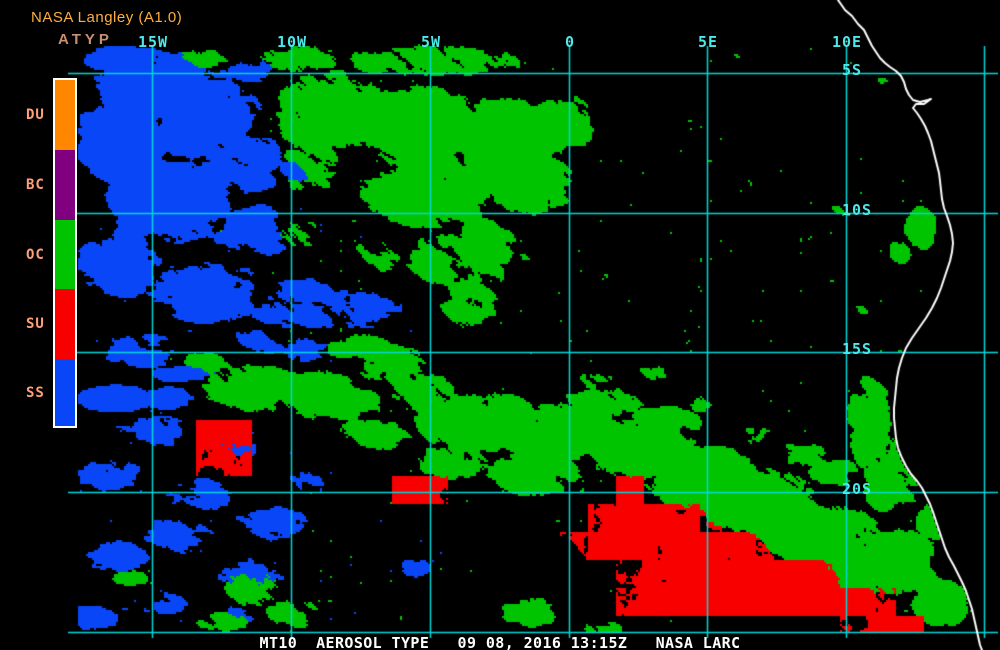  I want to click on legend-swatch-OC, so click(65, 254).